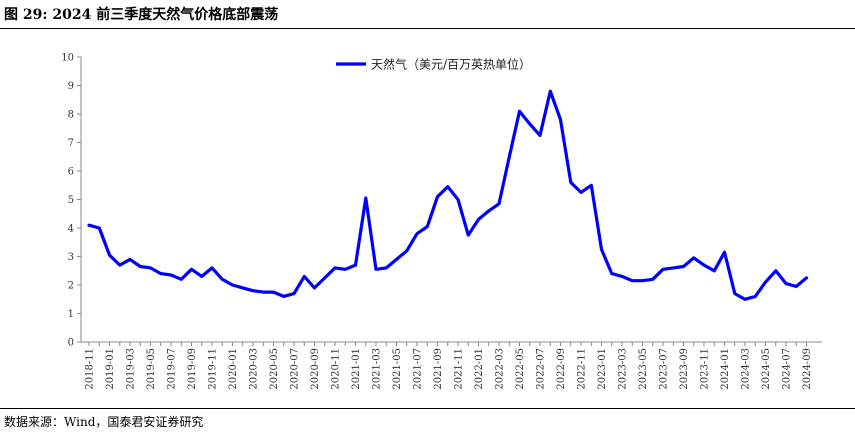 Image resolution: width=855 pixels, height=436 pixels. Describe the element at coordinates (295, 369) in the screenshot. I see `x-tick-label: 2020-07` at that location.